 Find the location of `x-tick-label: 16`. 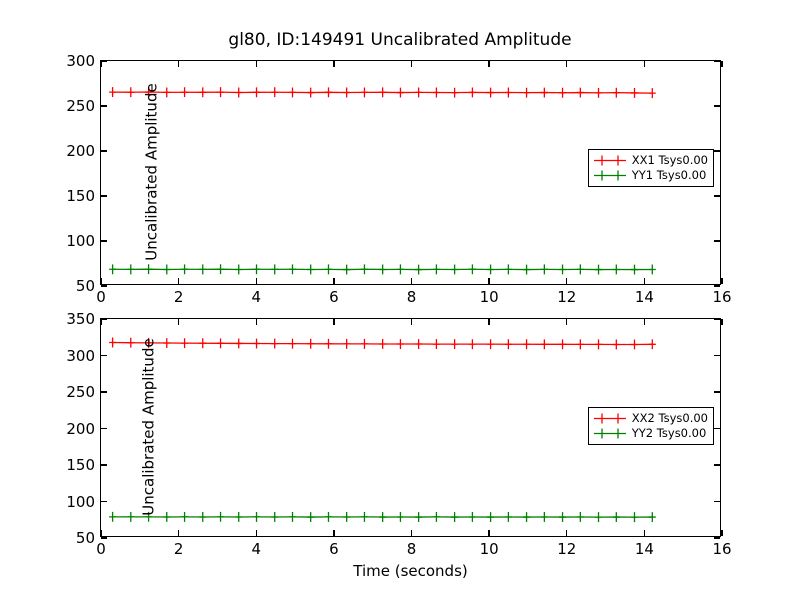

x-tick-label: 16 is located at coordinates (722, 549).